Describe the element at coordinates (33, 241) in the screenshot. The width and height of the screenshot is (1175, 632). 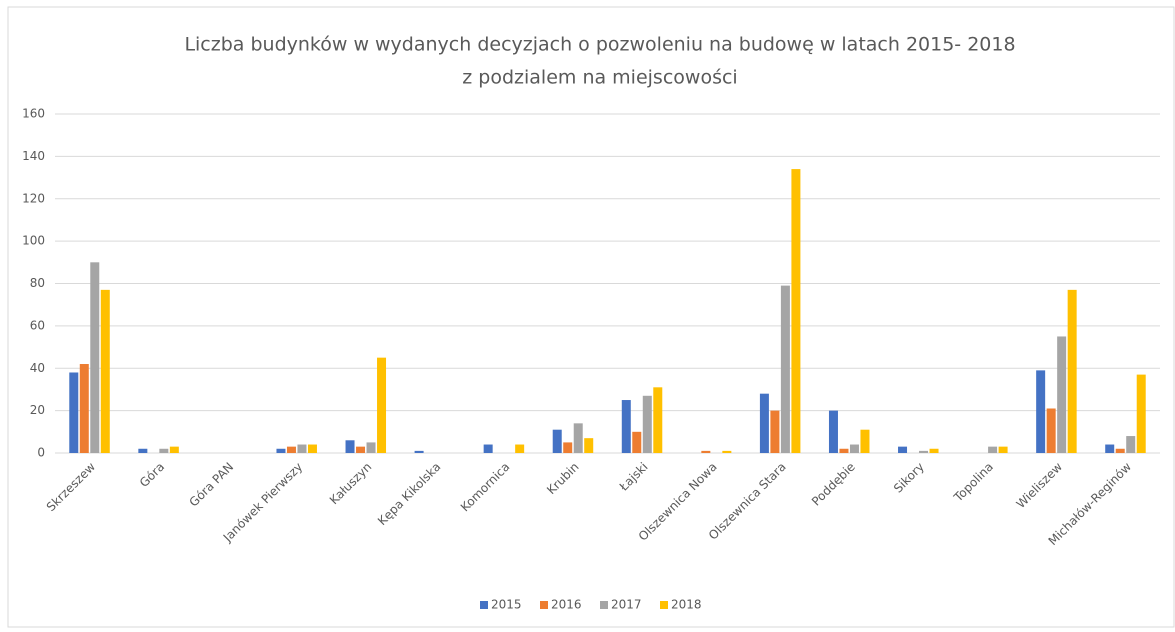
I see `y-tick-label: 100` at that location.